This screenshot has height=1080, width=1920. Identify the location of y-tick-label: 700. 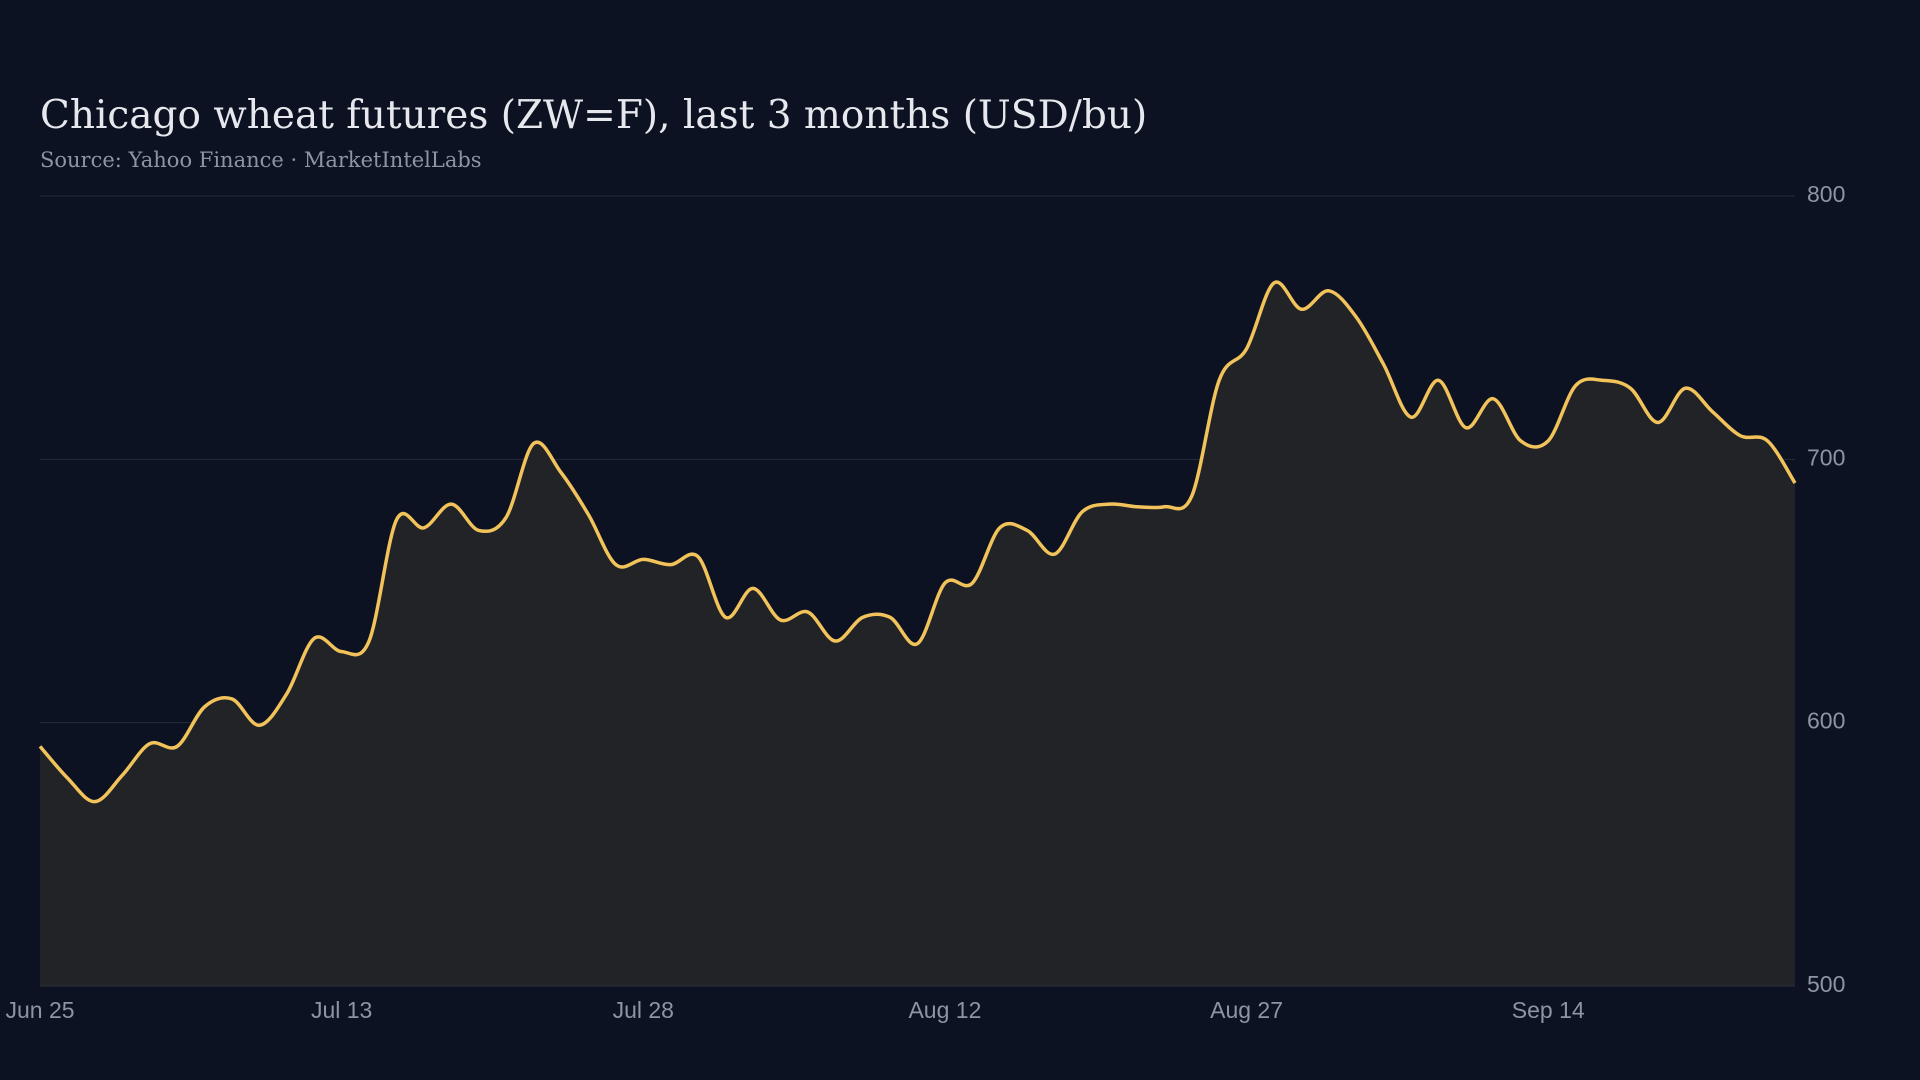
(1826, 457).